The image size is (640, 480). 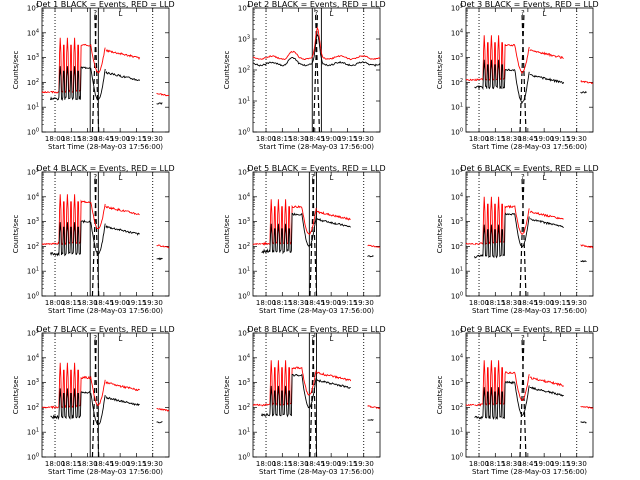 I want to click on chart-title: Det 2 BLACK = Events, RED = LLD, so click(x=316, y=4).